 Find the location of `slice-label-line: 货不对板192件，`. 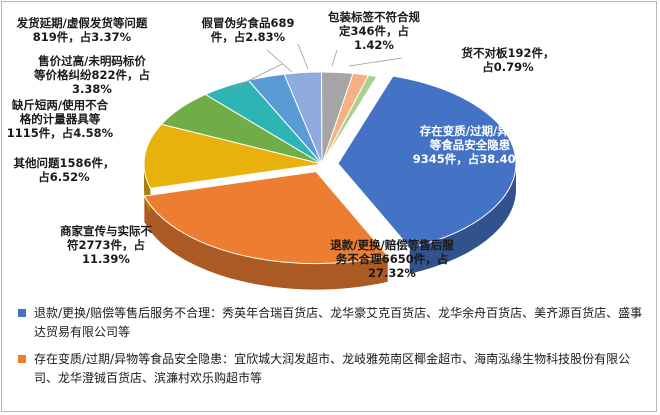

slice-label-line: 货不对板192件， is located at coordinates (508, 53).